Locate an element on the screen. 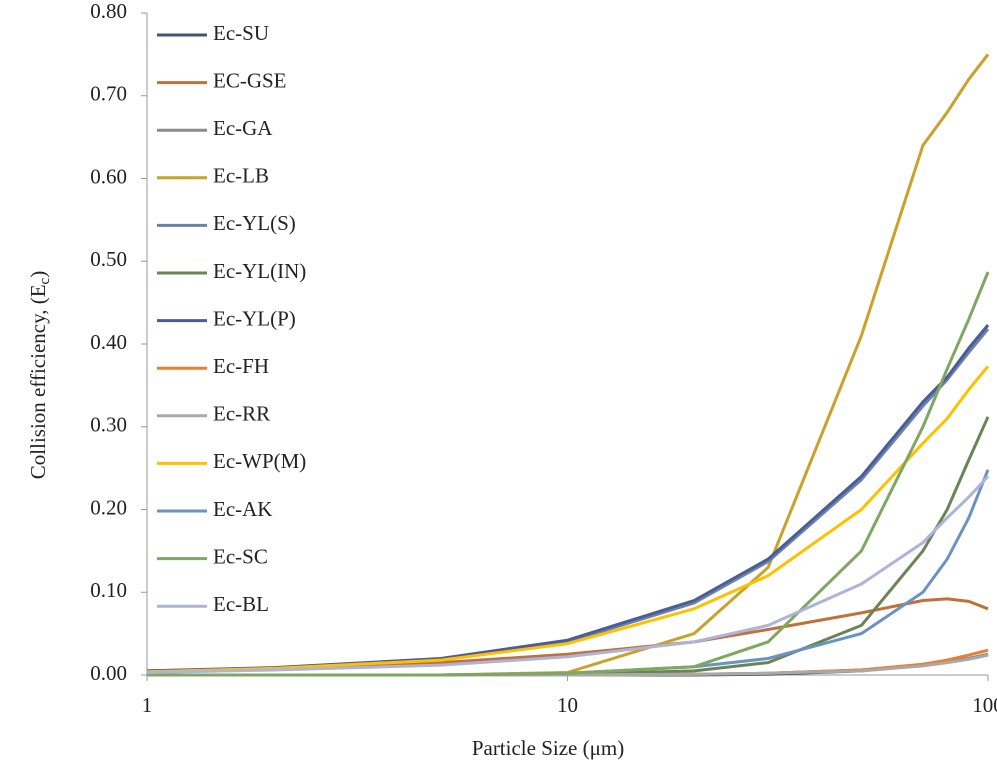 The width and height of the screenshot is (997, 775). y-axis-label: Collision efficiency, (Ec) is located at coordinates (40, 375).